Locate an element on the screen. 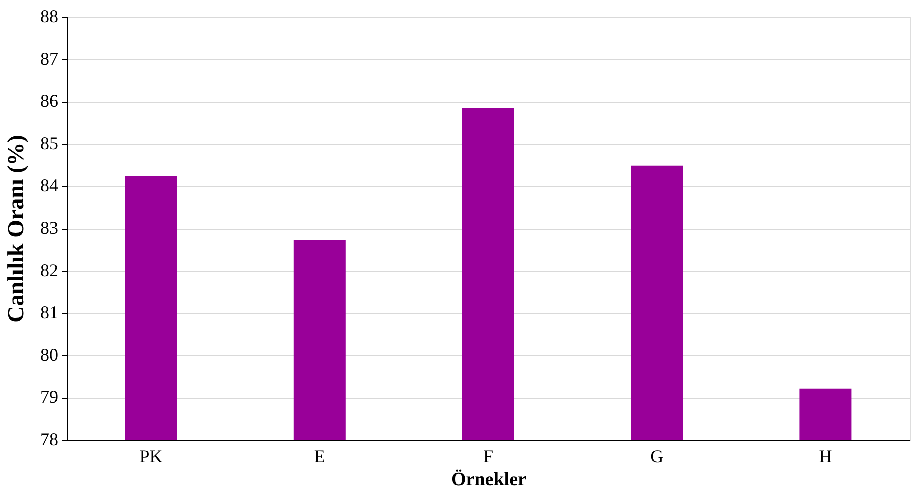 The width and height of the screenshot is (915, 493). x-tick-label: PK is located at coordinates (151, 456).